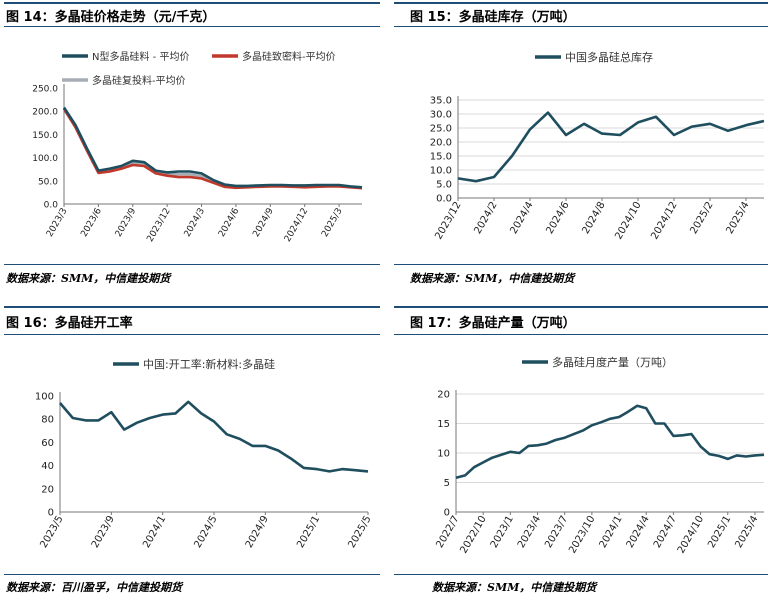 The height and width of the screenshot is (596, 772). Describe the element at coordinates (111, 17) in the screenshot. I see `chart-title: 图 14：多晶硅价格走势（元/千克）` at that location.